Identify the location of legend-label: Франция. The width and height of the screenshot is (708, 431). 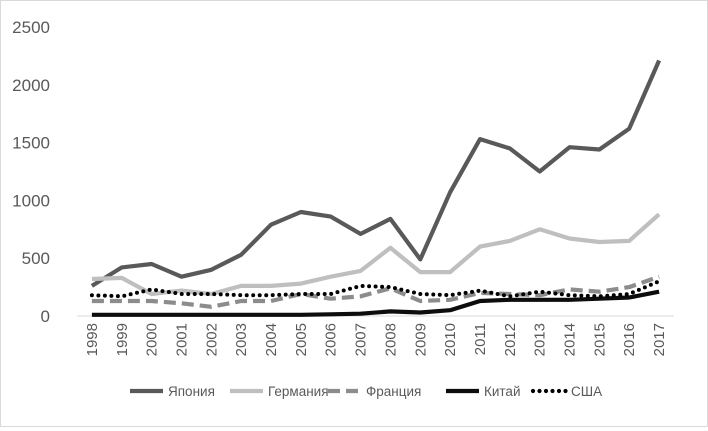
(393, 391).